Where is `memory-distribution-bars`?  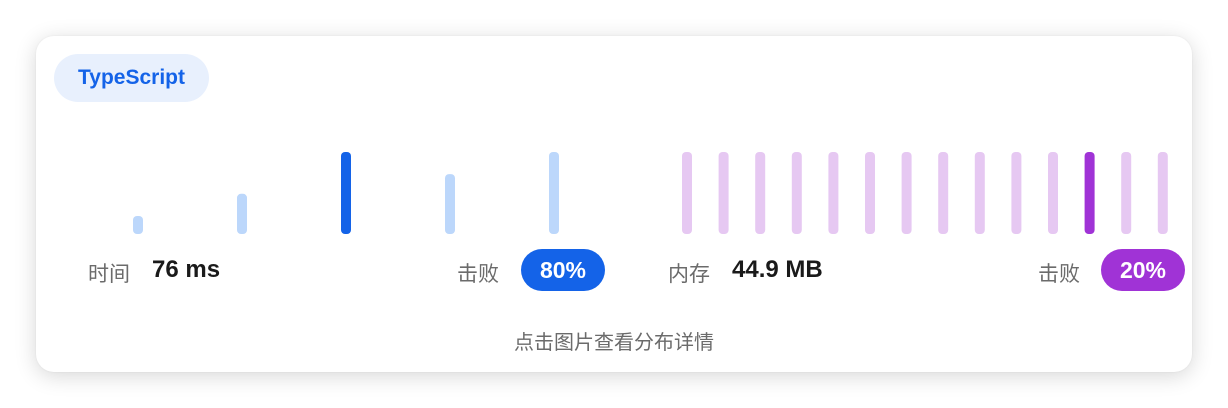 memory-distribution-bars is located at coordinates (925, 193).